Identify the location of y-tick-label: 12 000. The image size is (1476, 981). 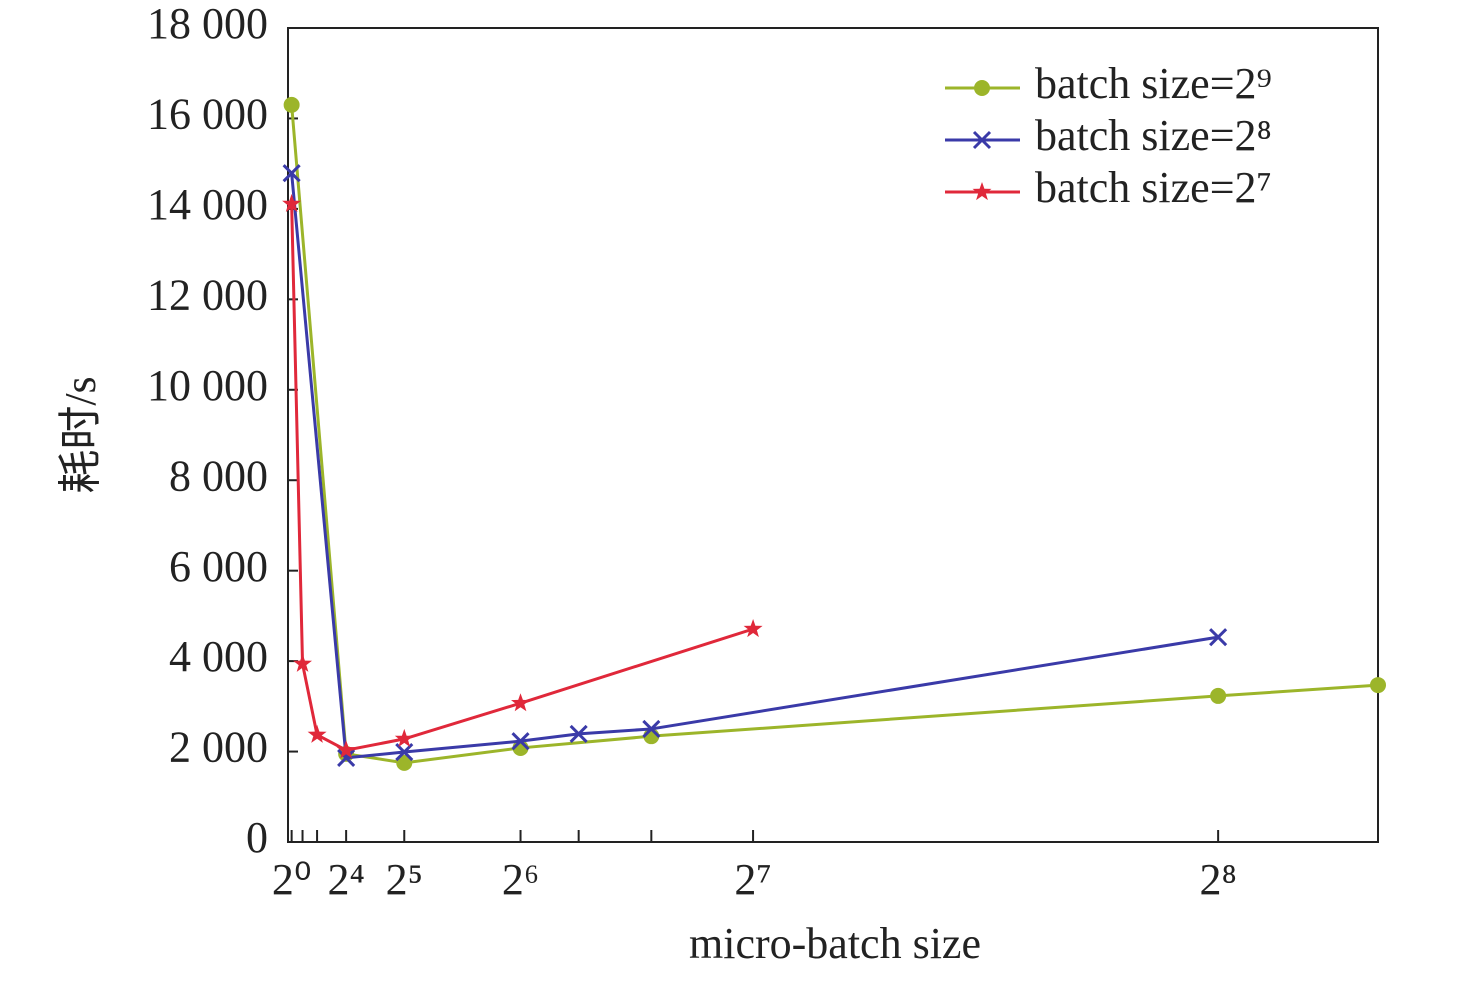
(207, 294).